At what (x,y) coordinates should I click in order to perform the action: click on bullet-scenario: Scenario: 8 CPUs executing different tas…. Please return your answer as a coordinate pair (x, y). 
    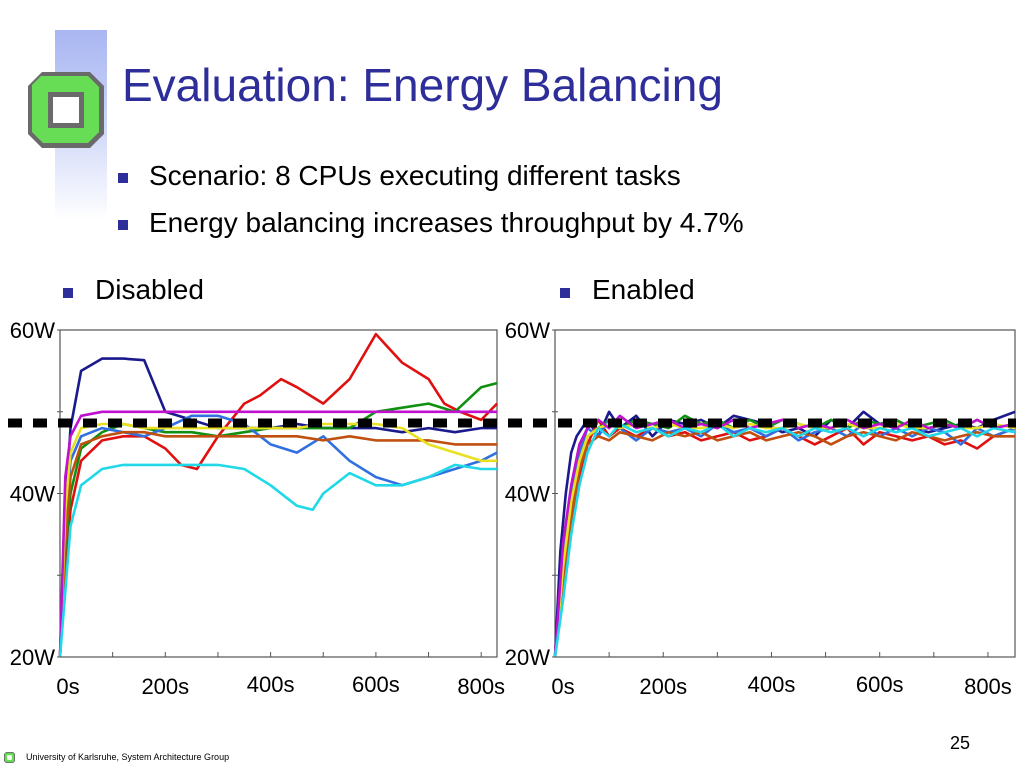
    Looking at the image, I should click on (415, 175).